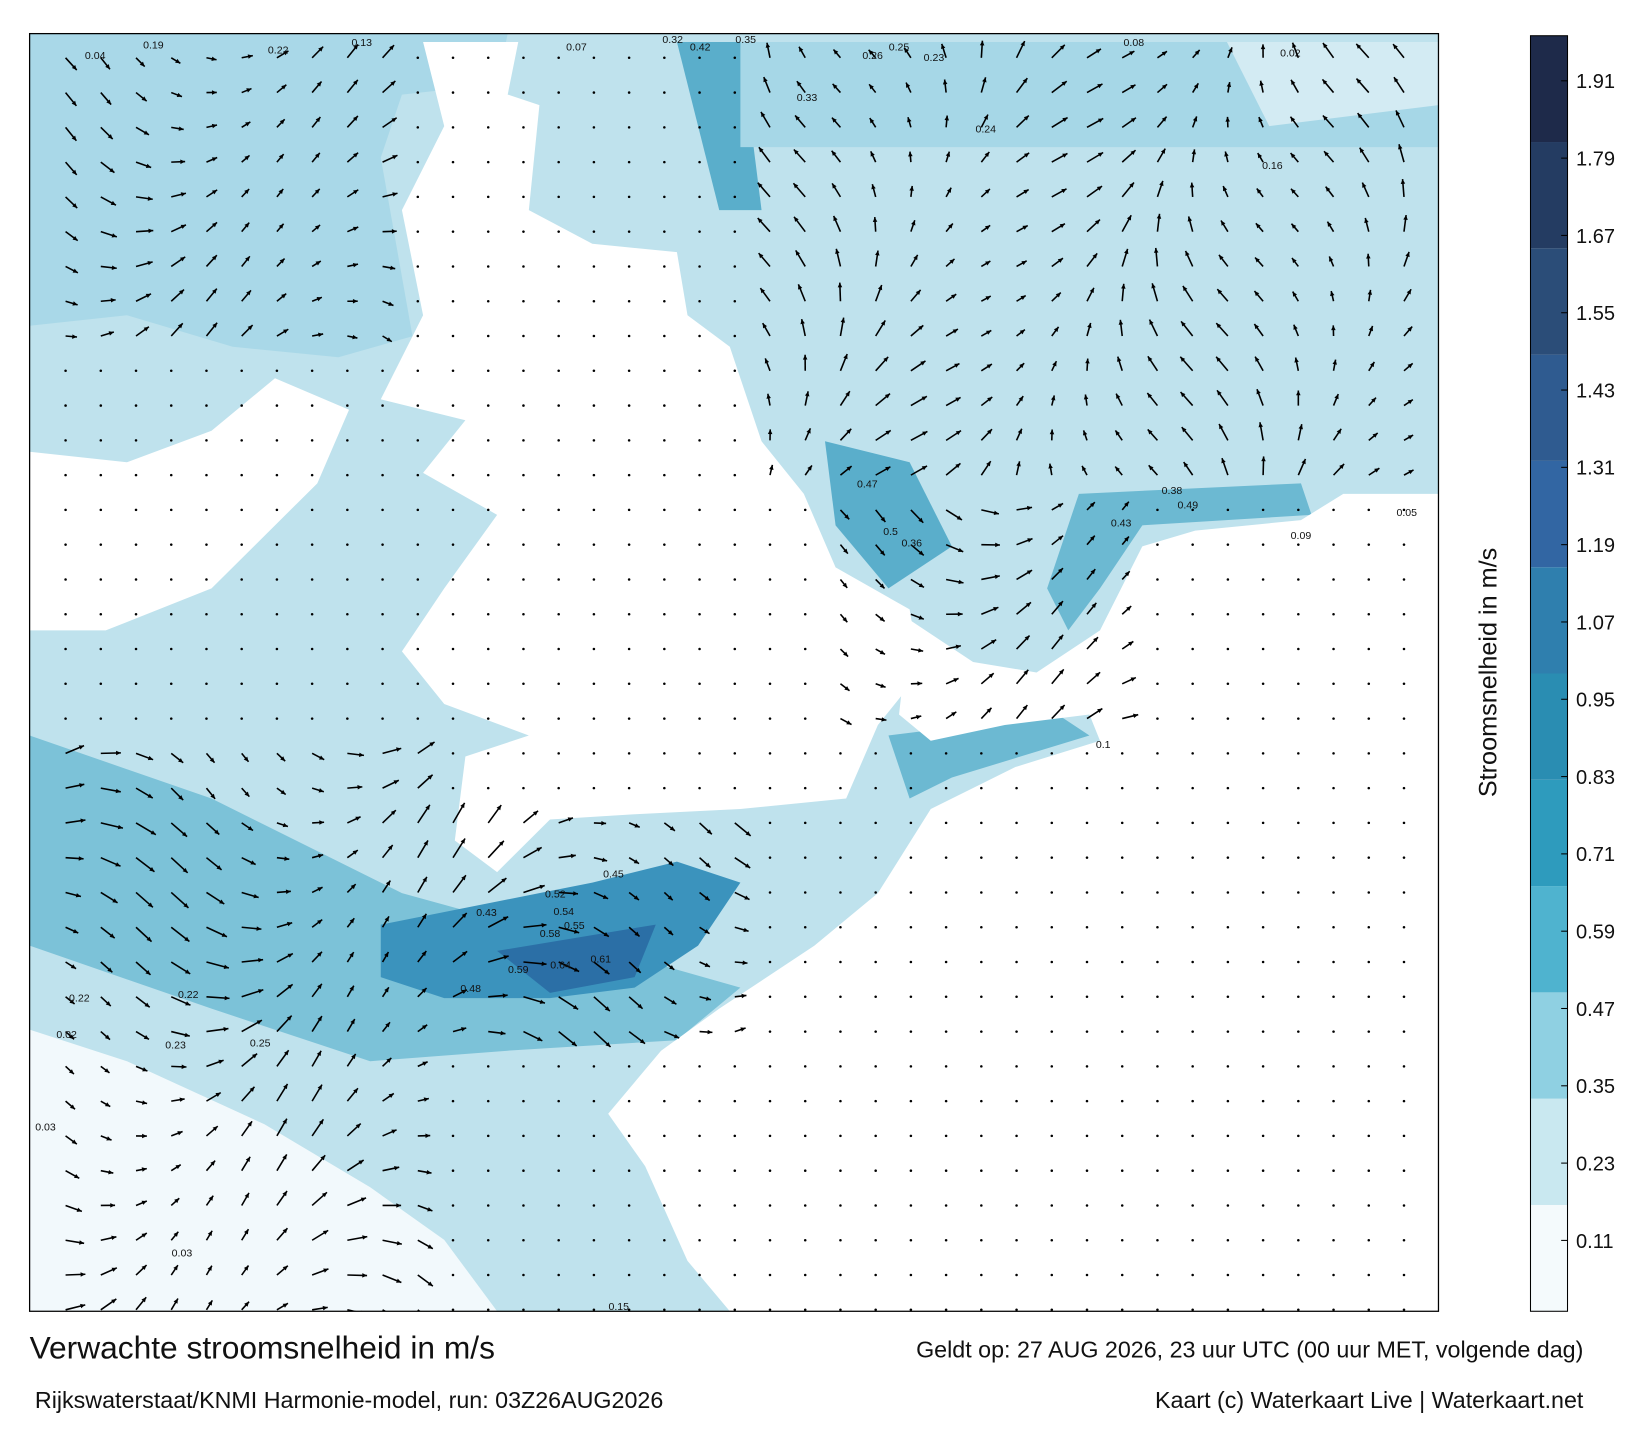 Image resolution: width=1650 pixels, height=1450 pixels. Describe the element at coordinates (1595, 1242) in the screenshot. I see `colorbar-tick-label: 0.11` at that location.